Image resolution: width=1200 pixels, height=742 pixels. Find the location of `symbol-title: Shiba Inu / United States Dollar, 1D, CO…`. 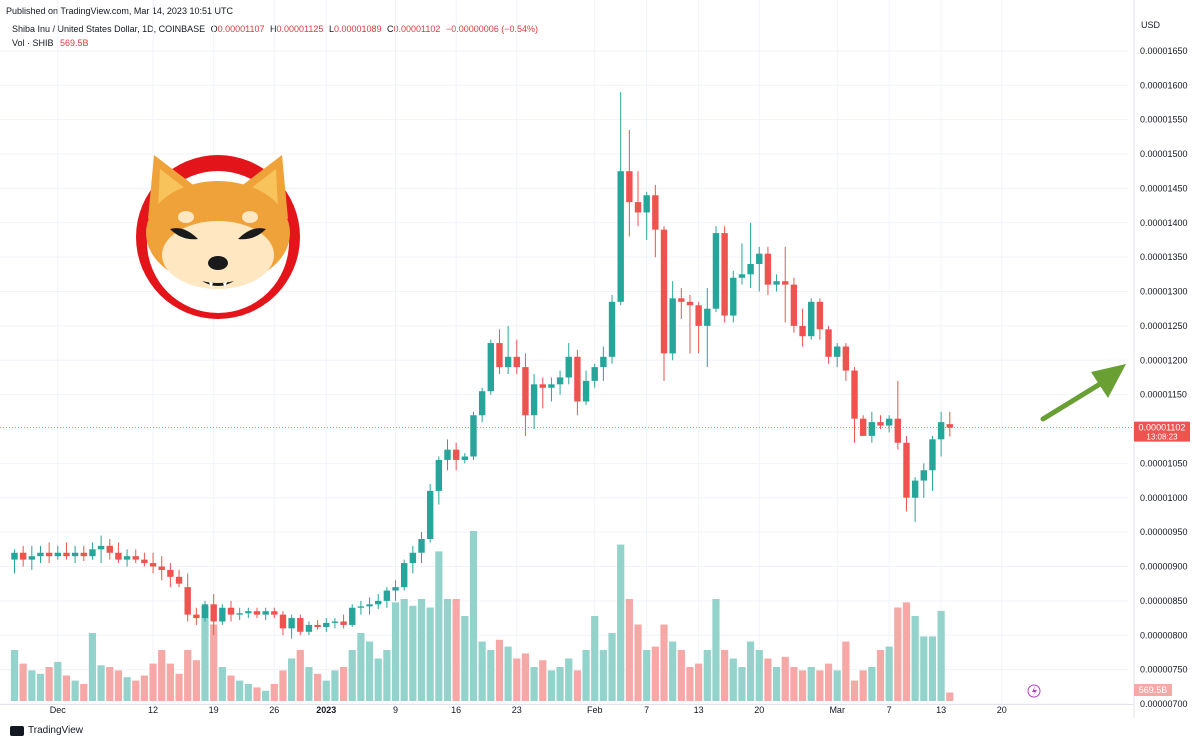

symbol-title: Shiba Inu / United States Dollar, 1D, CO… is located at coordinates (109, 29).